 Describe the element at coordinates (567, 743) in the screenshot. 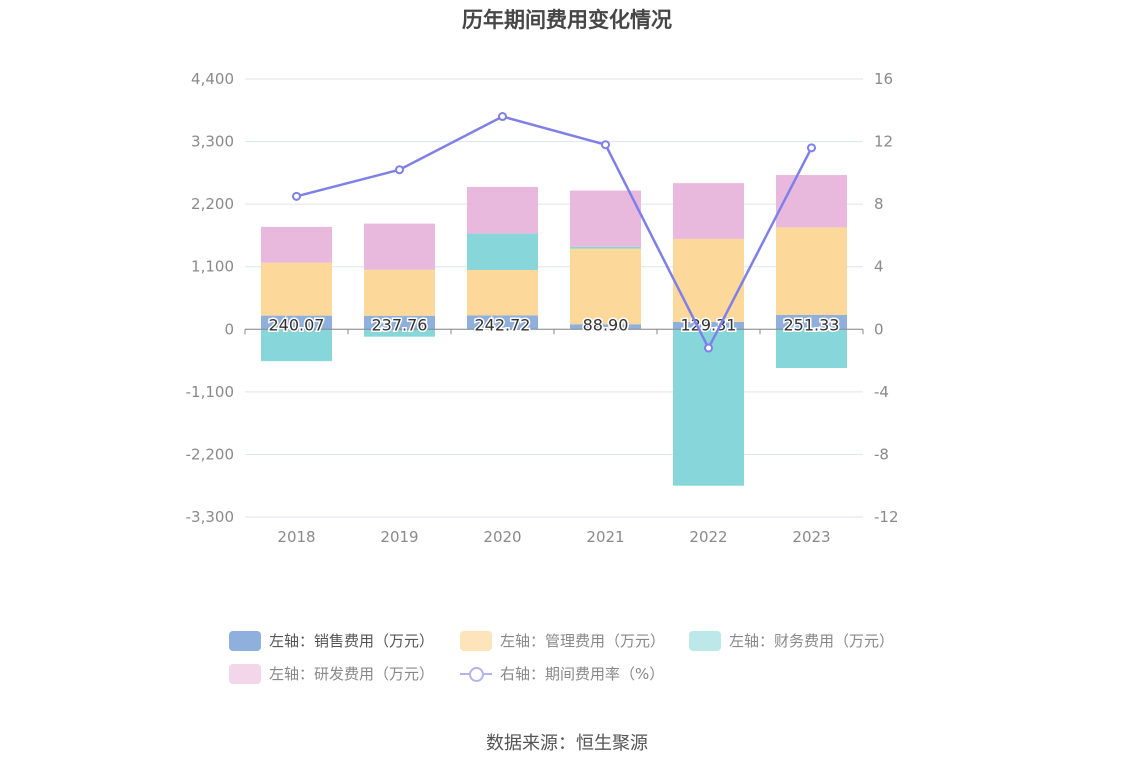

I see `data-source: 数据来源：恒生聚源` at that location.